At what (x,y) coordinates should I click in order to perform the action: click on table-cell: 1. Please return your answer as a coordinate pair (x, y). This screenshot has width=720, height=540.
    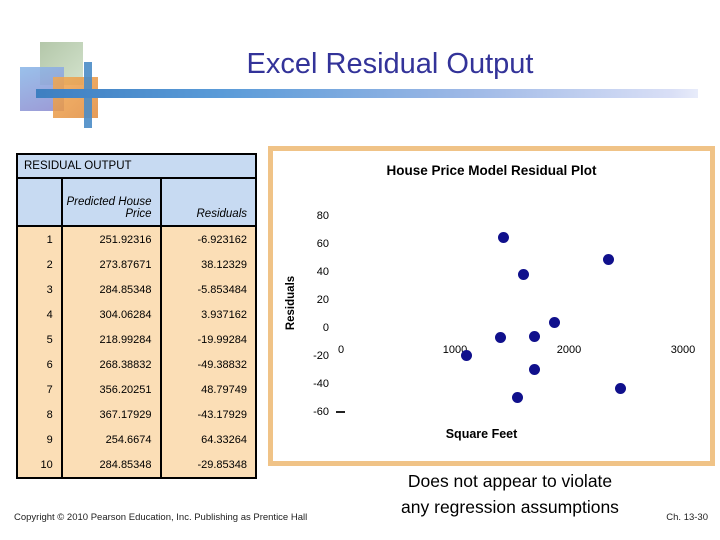
    Looking at the image, I should click on (40, 239).